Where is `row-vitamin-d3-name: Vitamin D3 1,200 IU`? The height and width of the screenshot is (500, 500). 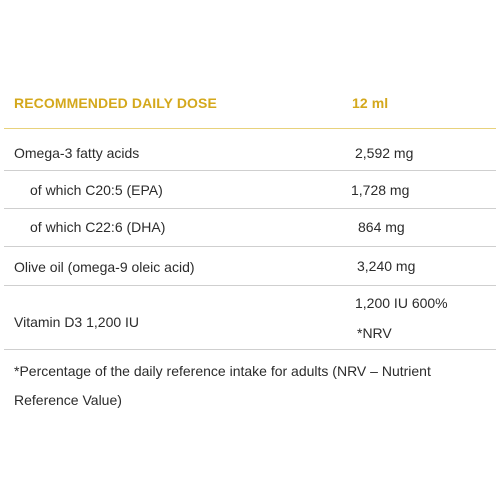 row-vitamin-d3-name: Vitamin D3 1,200 IU is located at coordinates (77, 322).